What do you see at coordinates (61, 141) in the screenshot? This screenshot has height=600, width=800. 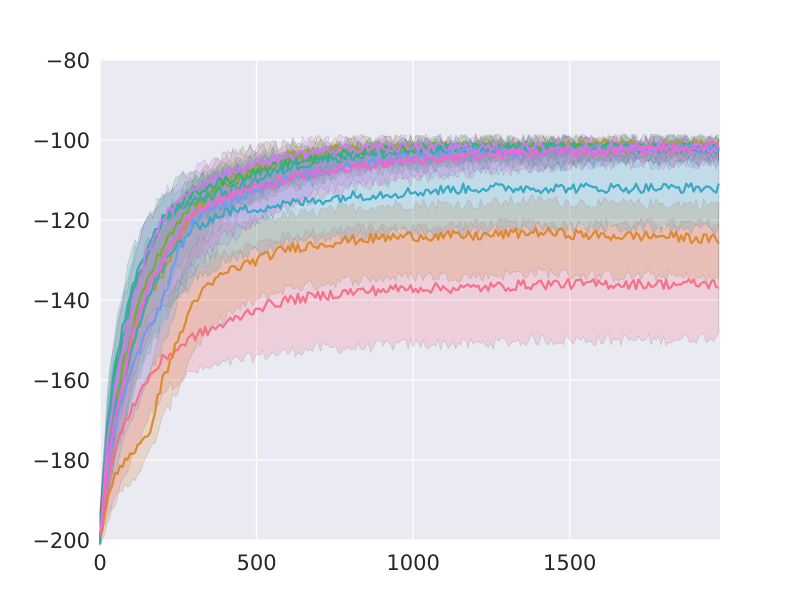 I see `y-tick-label: −100` at bounding box center [61, 141].